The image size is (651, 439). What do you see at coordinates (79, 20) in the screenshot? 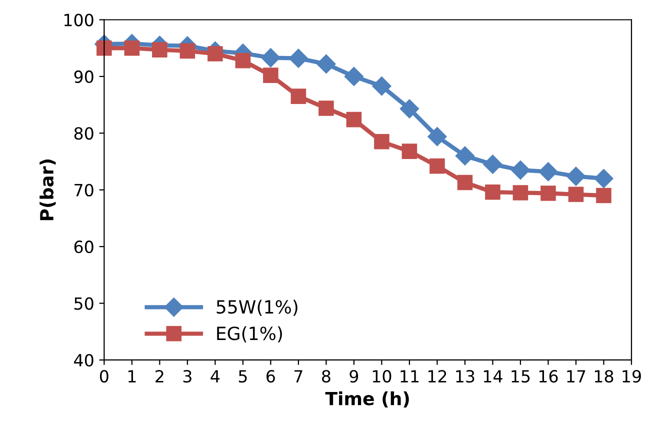
I see `y-tick-label: 100` at bounding box center [79, 20].